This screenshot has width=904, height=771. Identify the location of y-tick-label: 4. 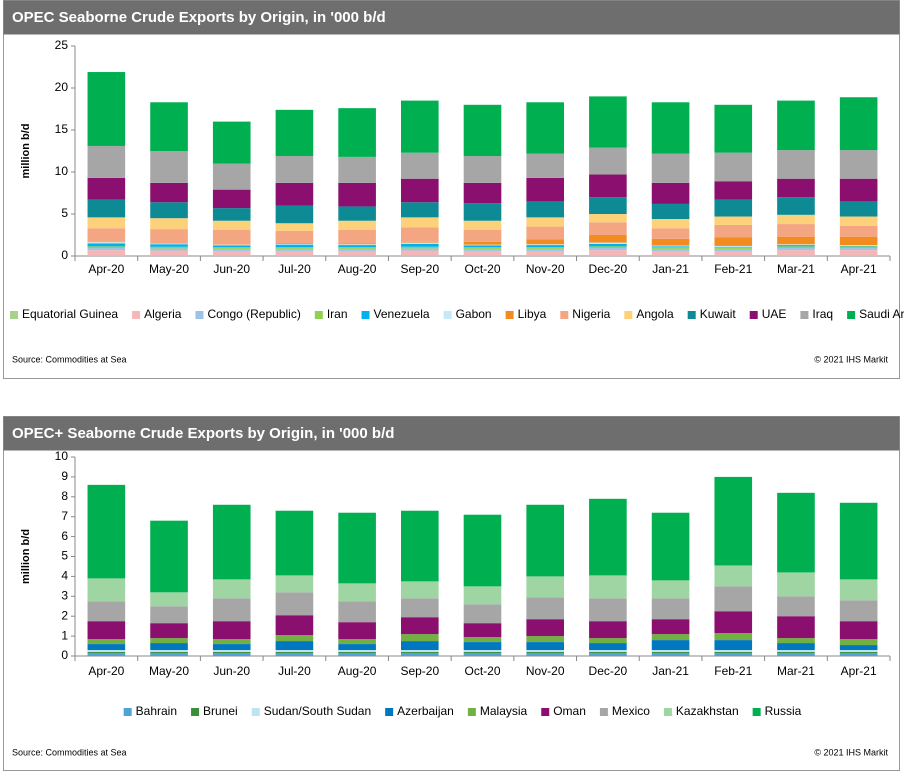
(64, 576).